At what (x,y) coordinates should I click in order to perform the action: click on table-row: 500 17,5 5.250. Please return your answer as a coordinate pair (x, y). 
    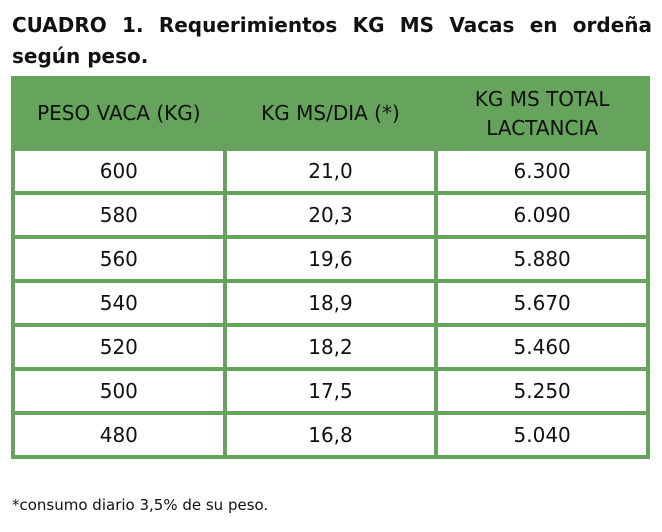
    Looking at the image, I should click on (330, 391).